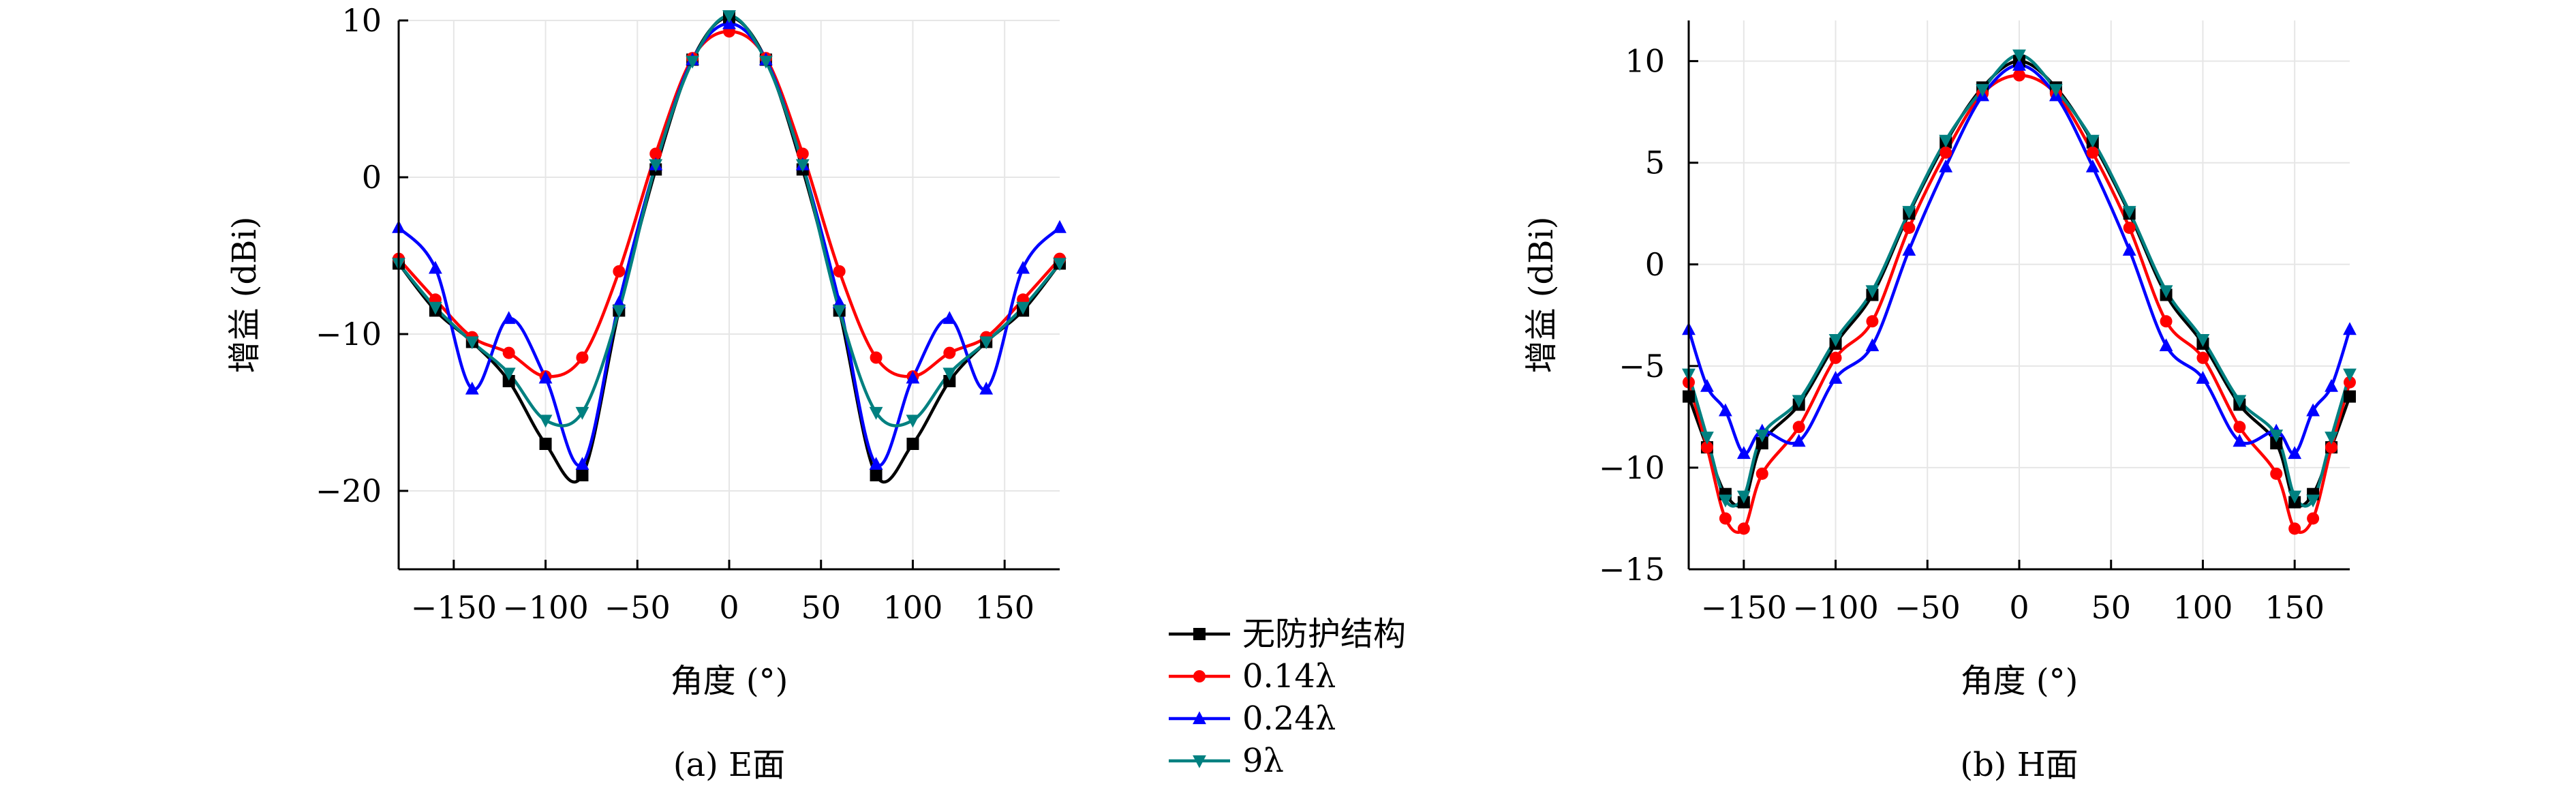  Describe the element at coordinates (1642, 366) in the screenshot. I see `y-tick-label: −5` at that location.